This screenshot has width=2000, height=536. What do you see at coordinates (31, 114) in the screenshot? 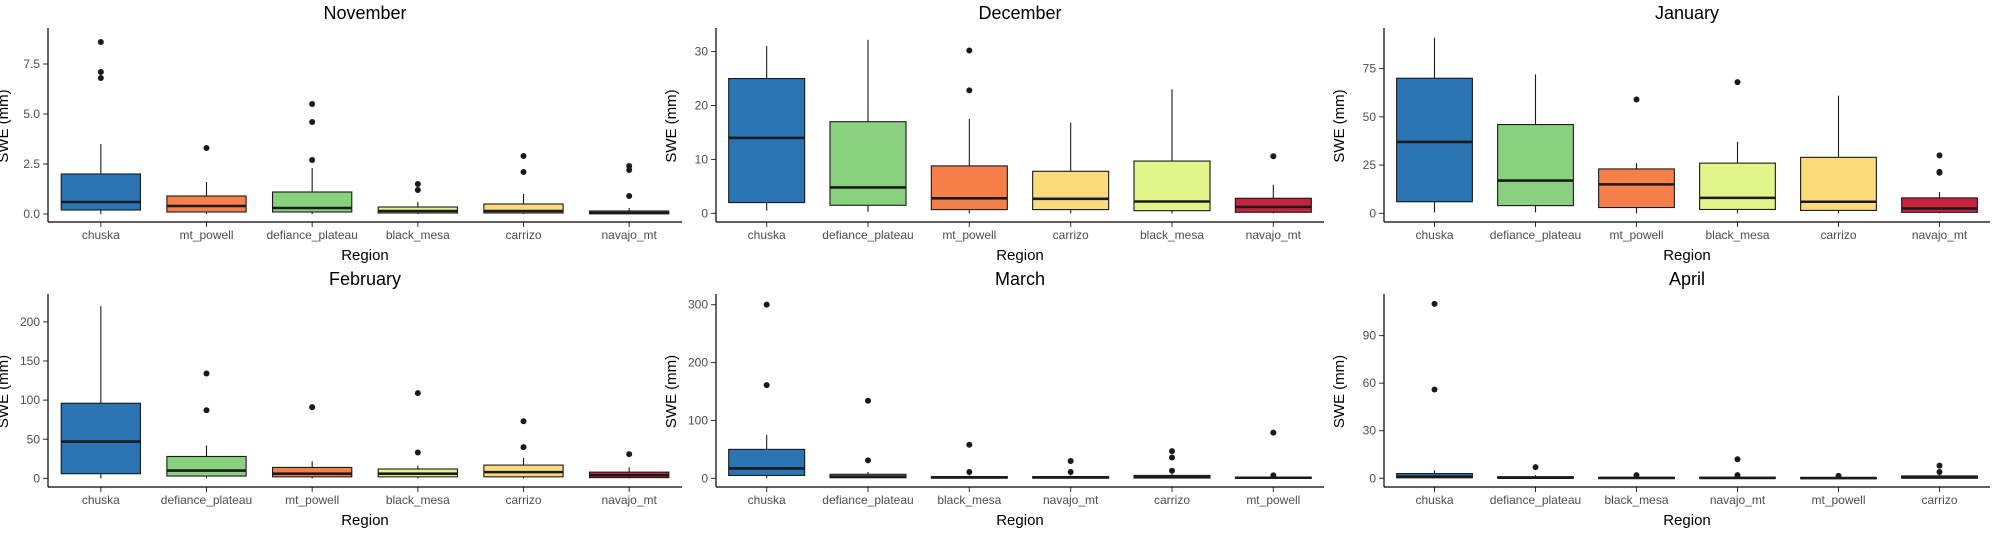
I see `y-tick-label: 5.0` at bounding box center [31, 114].